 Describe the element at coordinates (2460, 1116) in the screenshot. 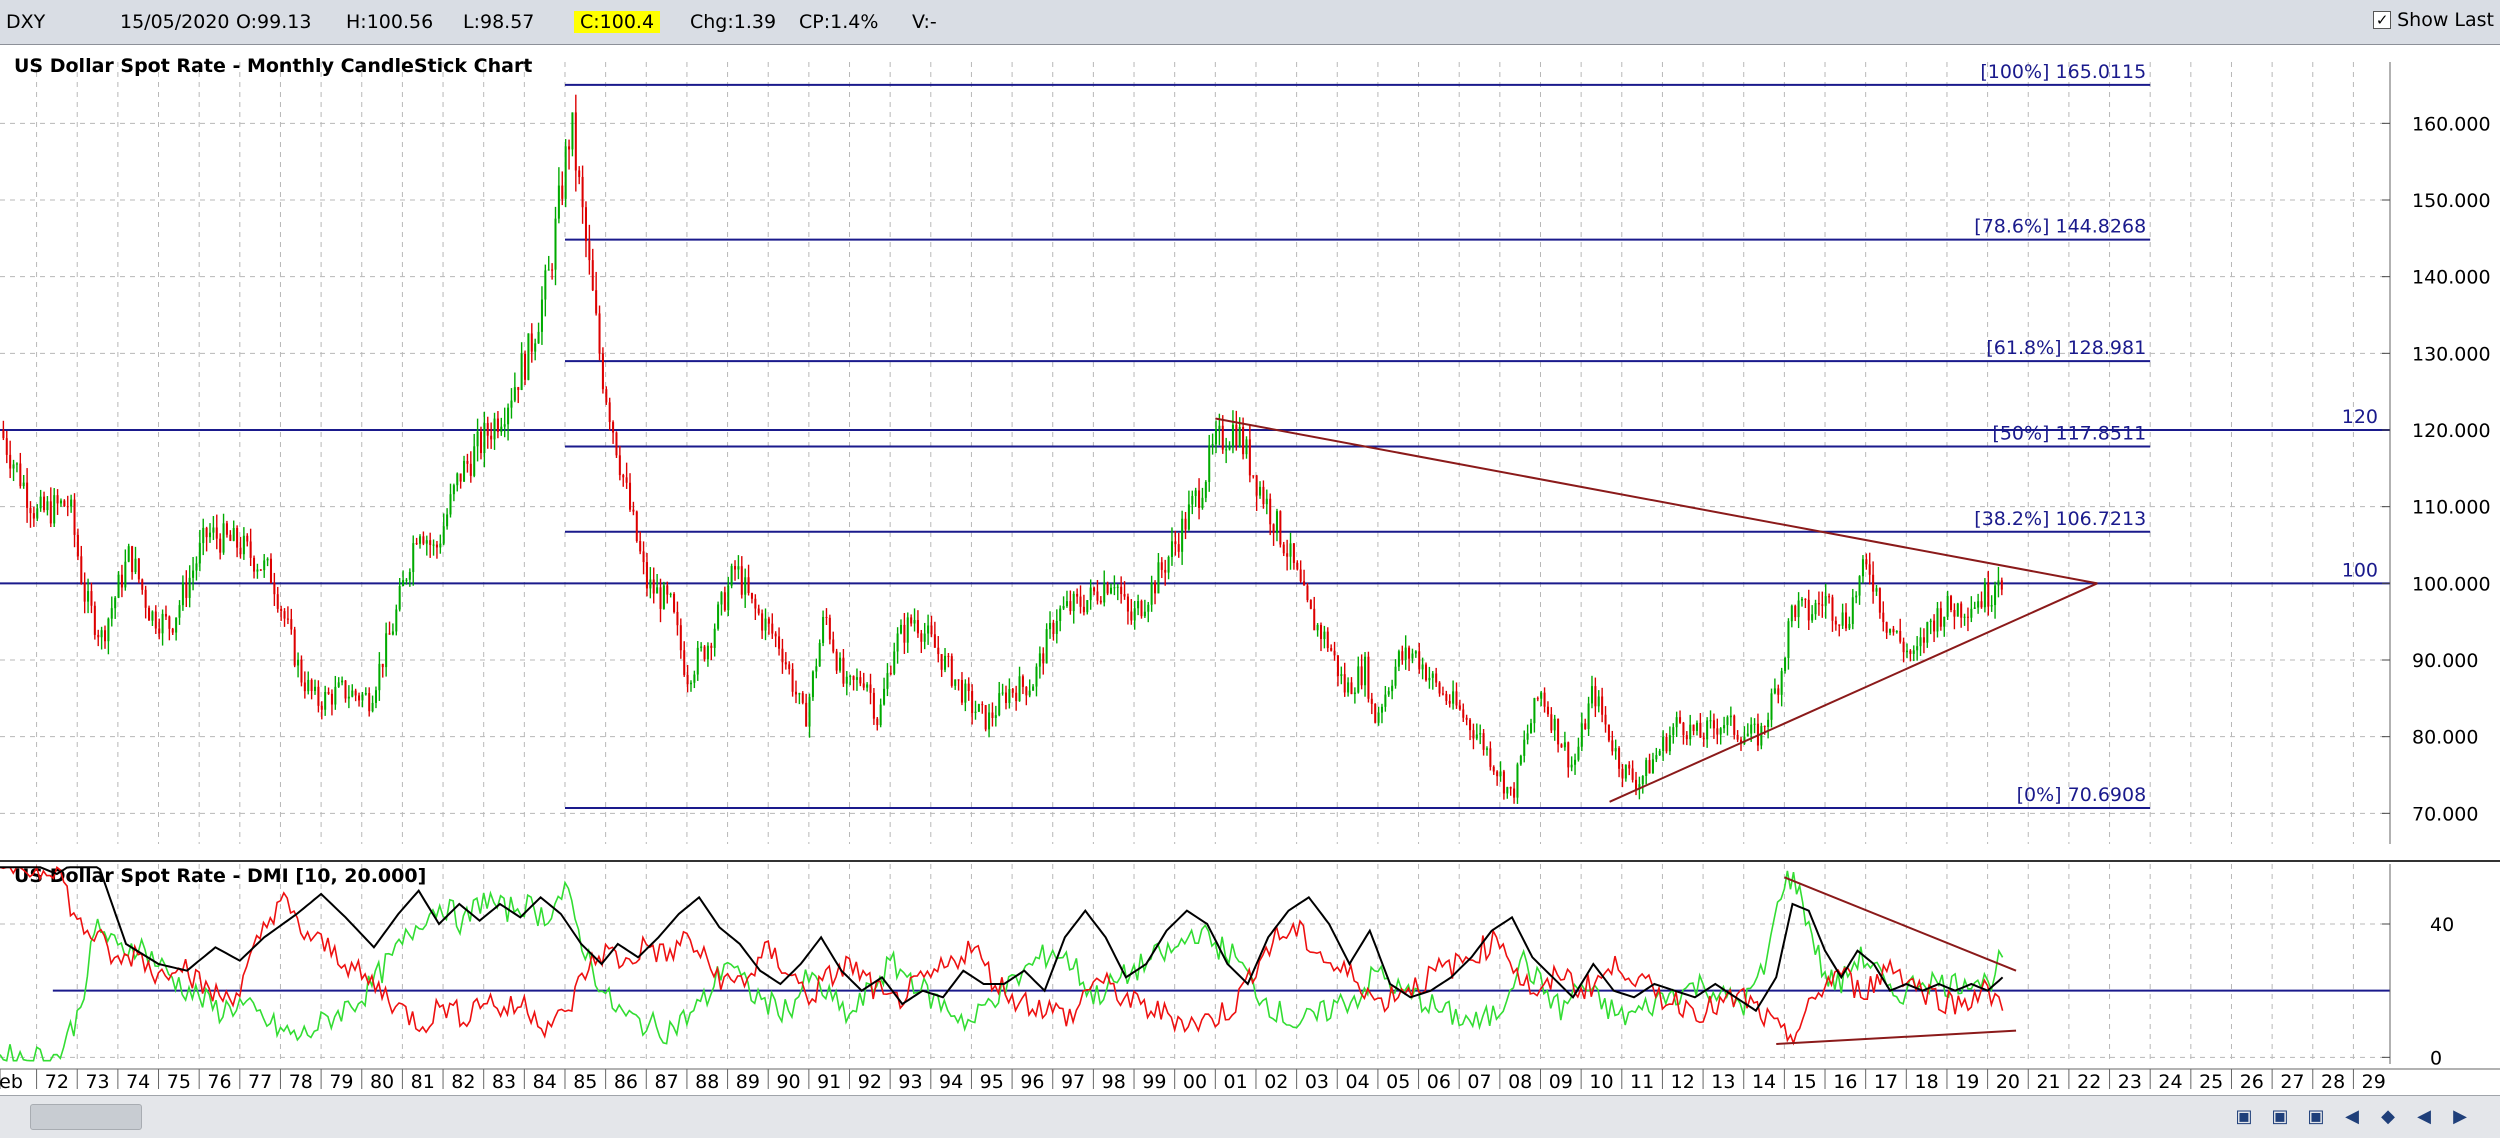

I see `scroll-right-icon: ▶` at that location.